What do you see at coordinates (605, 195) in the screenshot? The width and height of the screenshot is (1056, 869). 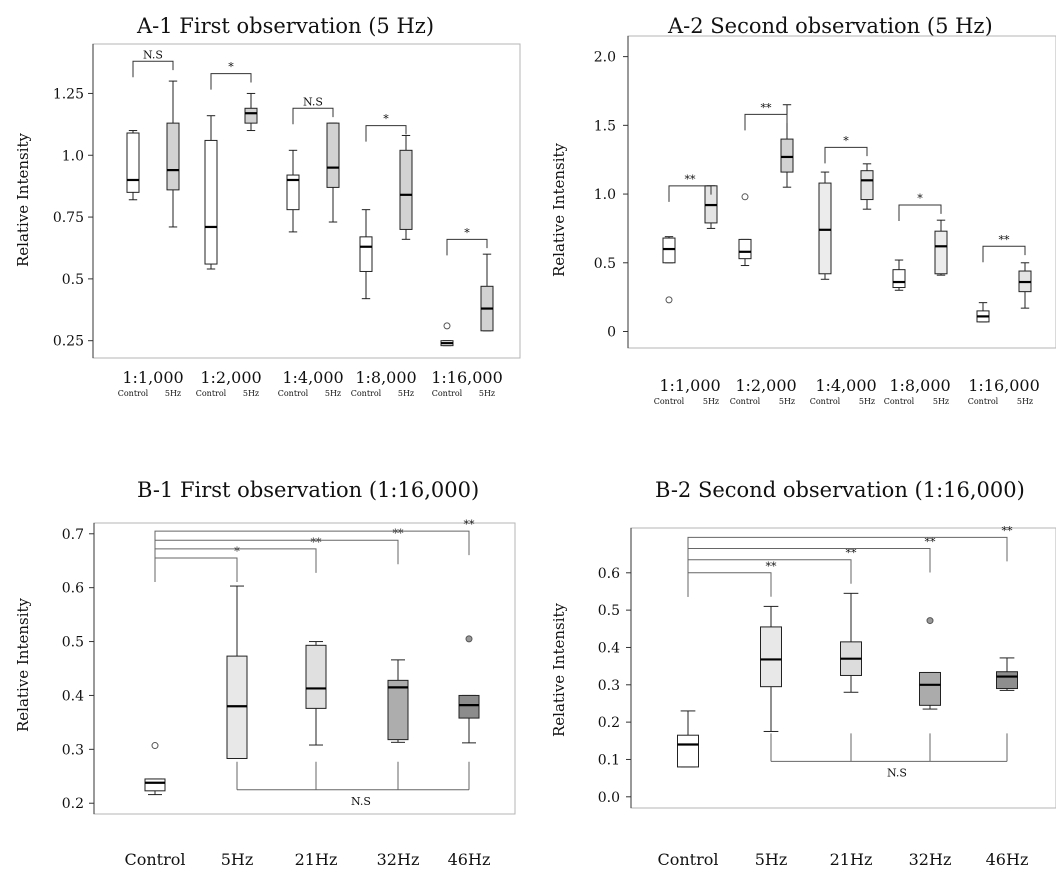 I see `y-tick-label: 1.0` at bounding box center [605, 195].